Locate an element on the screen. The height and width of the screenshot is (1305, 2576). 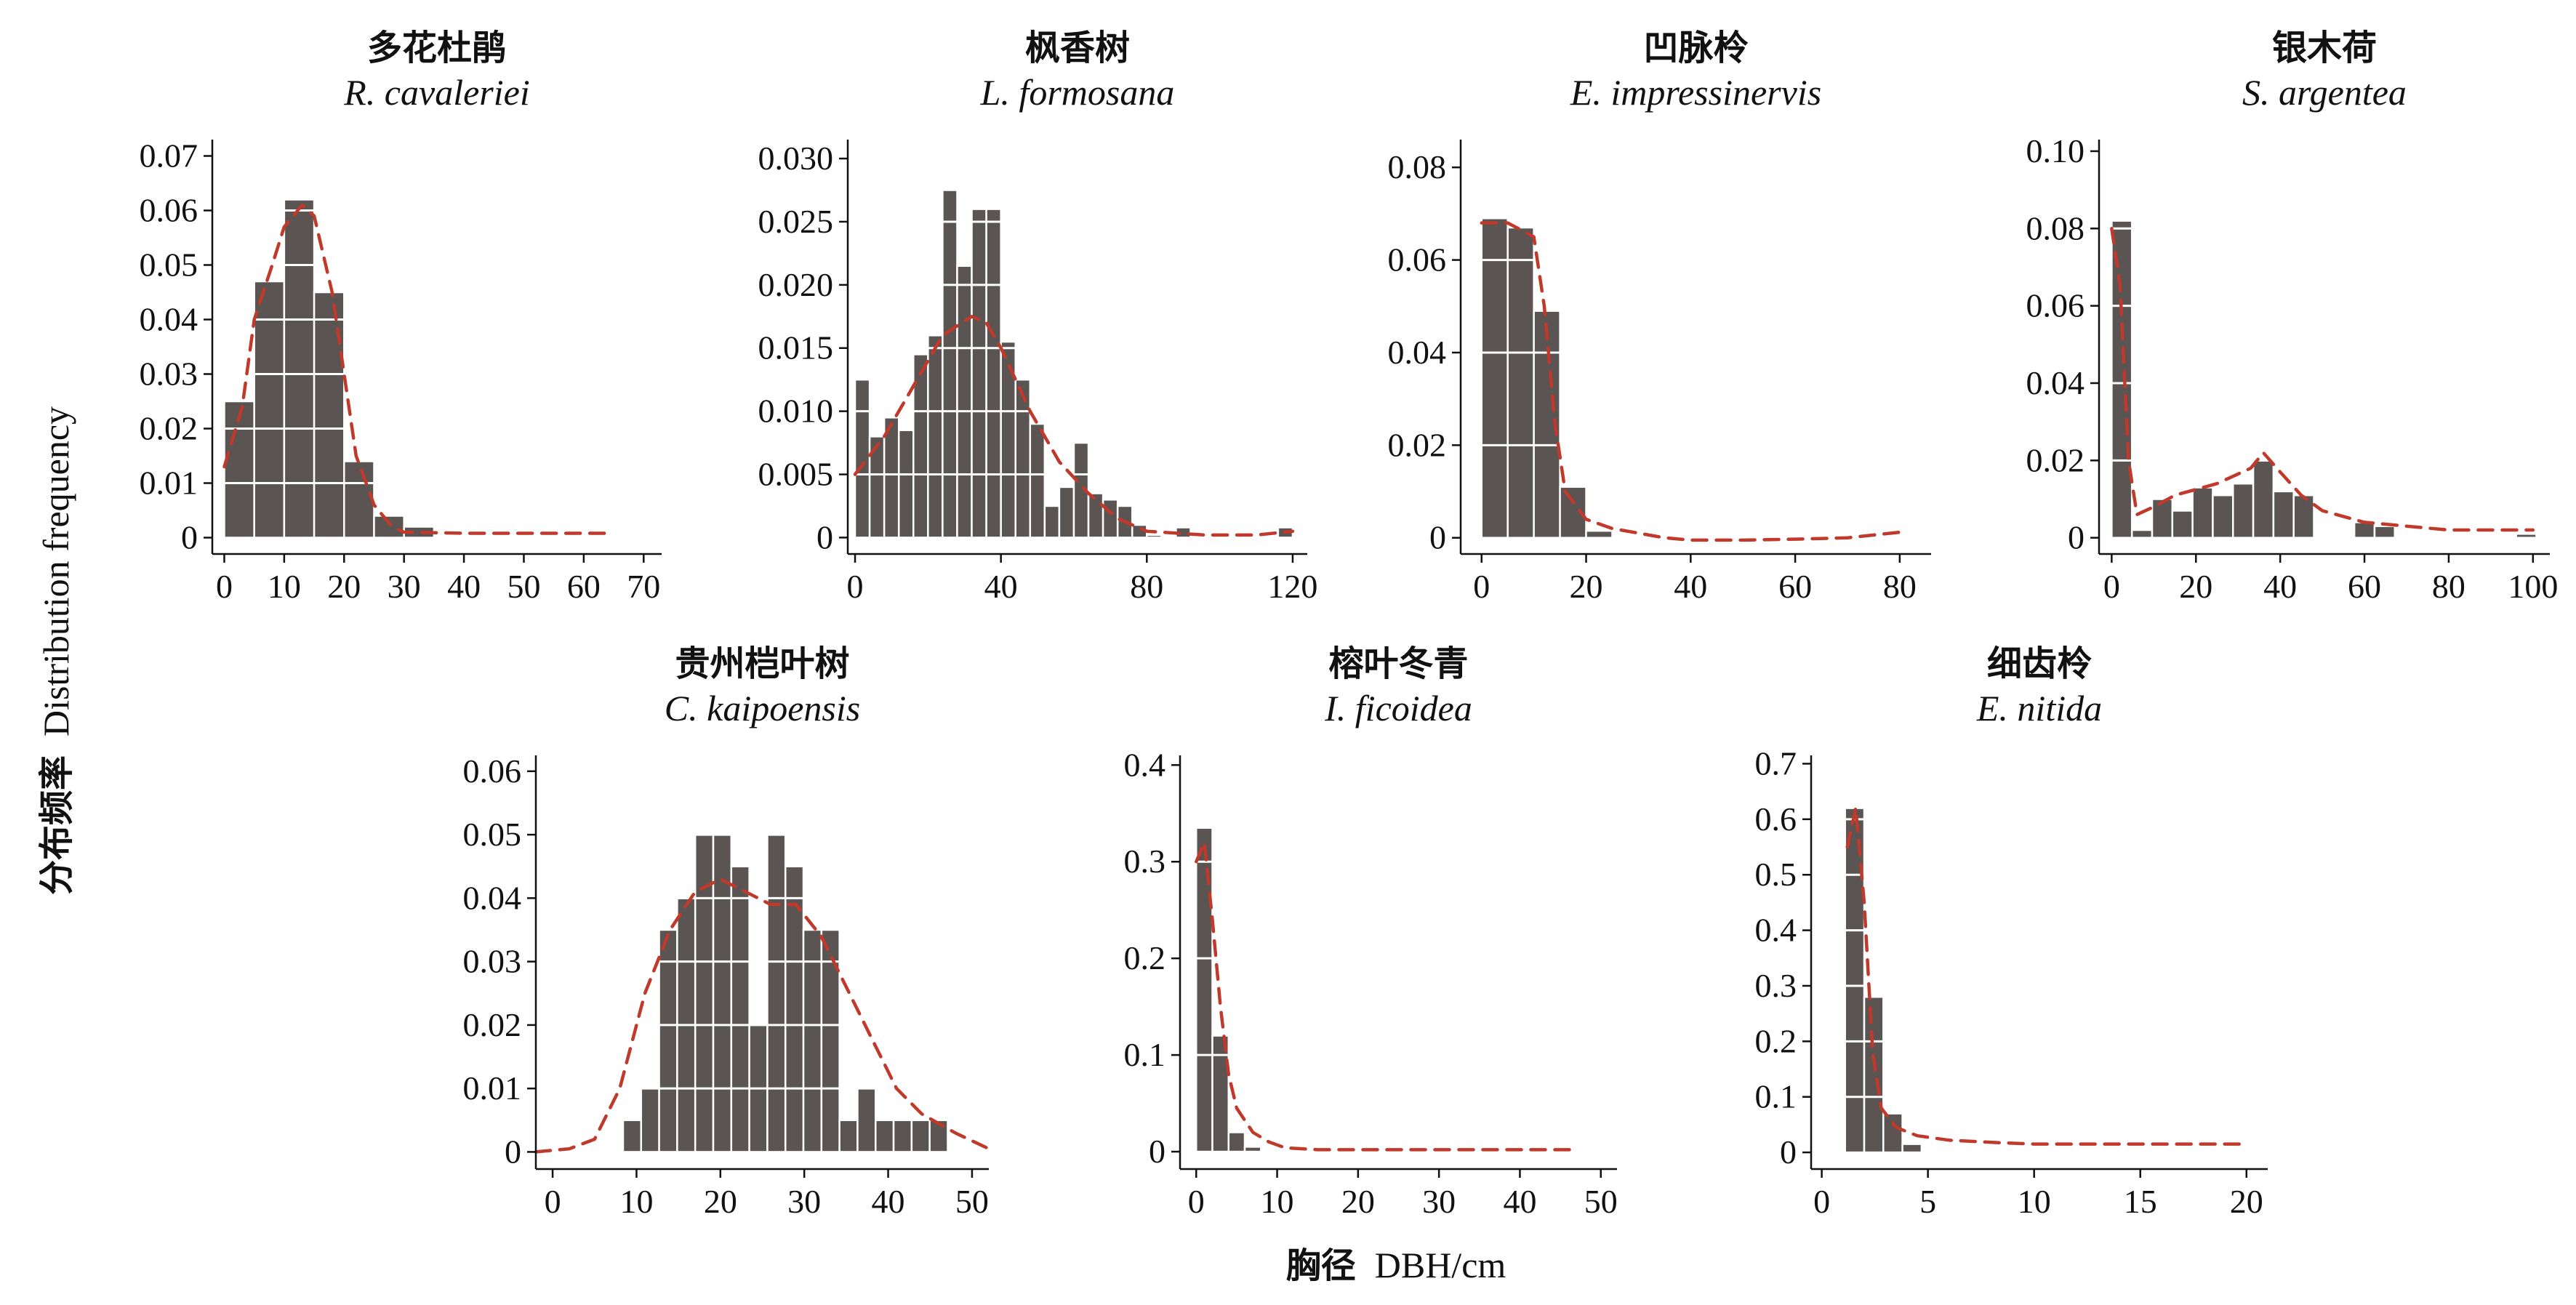
y-tick-label: 0 is located at coordinates (189, 537).